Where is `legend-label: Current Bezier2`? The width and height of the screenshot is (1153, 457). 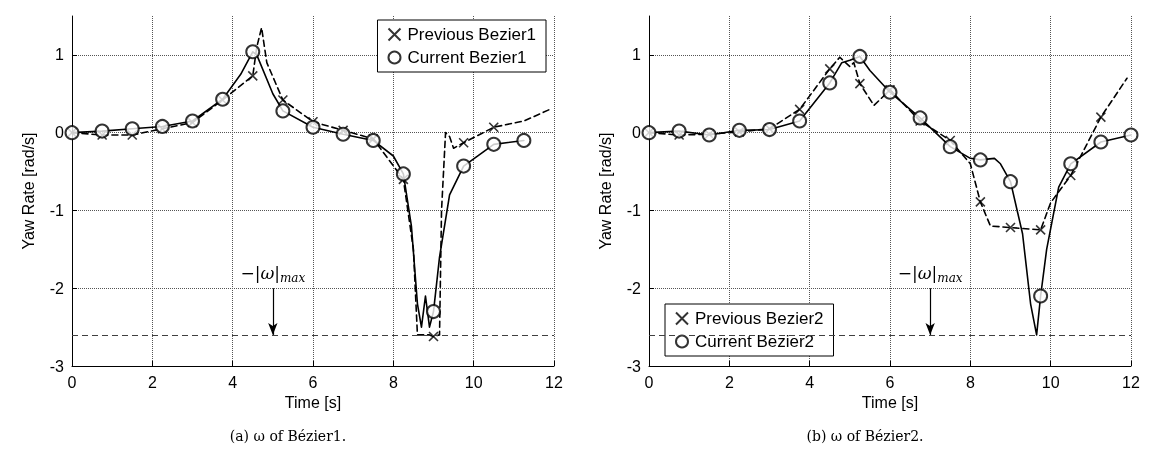 legend-label: Current Bezier2 is located at coordinates (755, 341).